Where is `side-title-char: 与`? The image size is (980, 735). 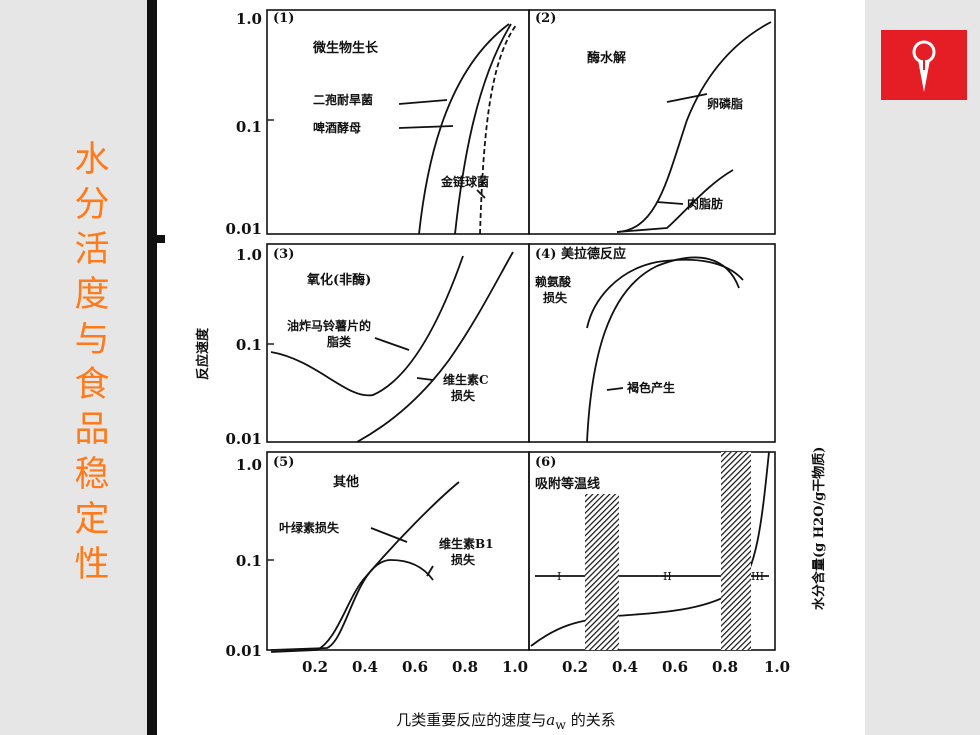 side-title-char: 与 is located at coordinates (92, 340).